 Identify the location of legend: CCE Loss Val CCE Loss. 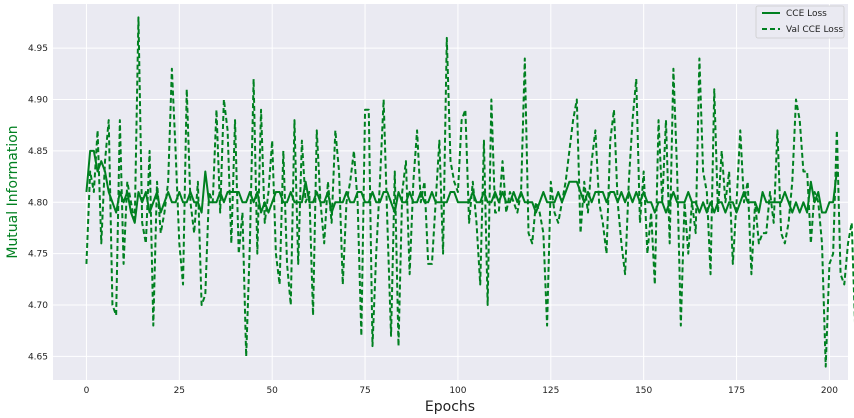
(800, 22).